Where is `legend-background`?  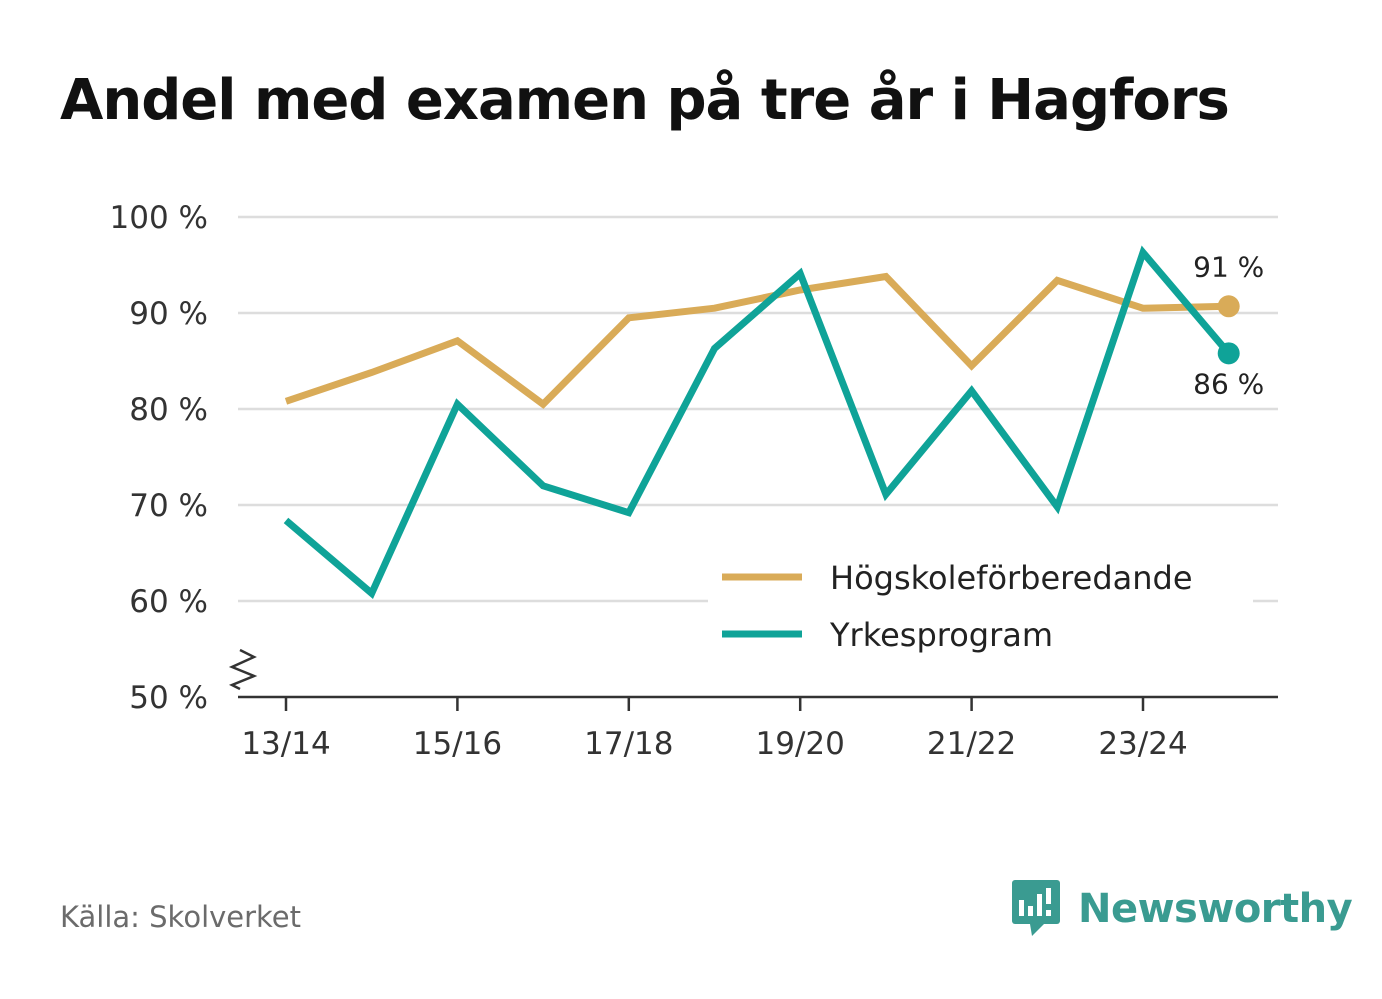
legend-background is located at coordinates (980, 602).